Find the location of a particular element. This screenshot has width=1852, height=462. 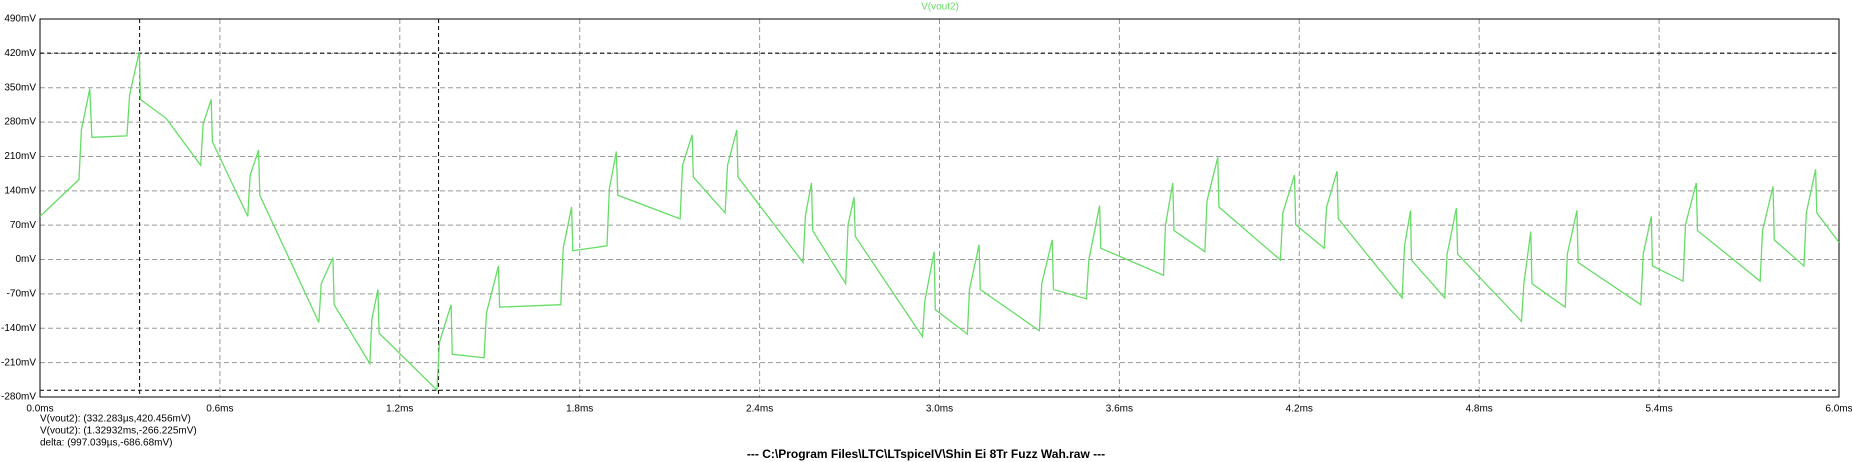

cursor-readout: V(vout2): (332.283µs,420.456mV) is located at coordinates (115, 419).